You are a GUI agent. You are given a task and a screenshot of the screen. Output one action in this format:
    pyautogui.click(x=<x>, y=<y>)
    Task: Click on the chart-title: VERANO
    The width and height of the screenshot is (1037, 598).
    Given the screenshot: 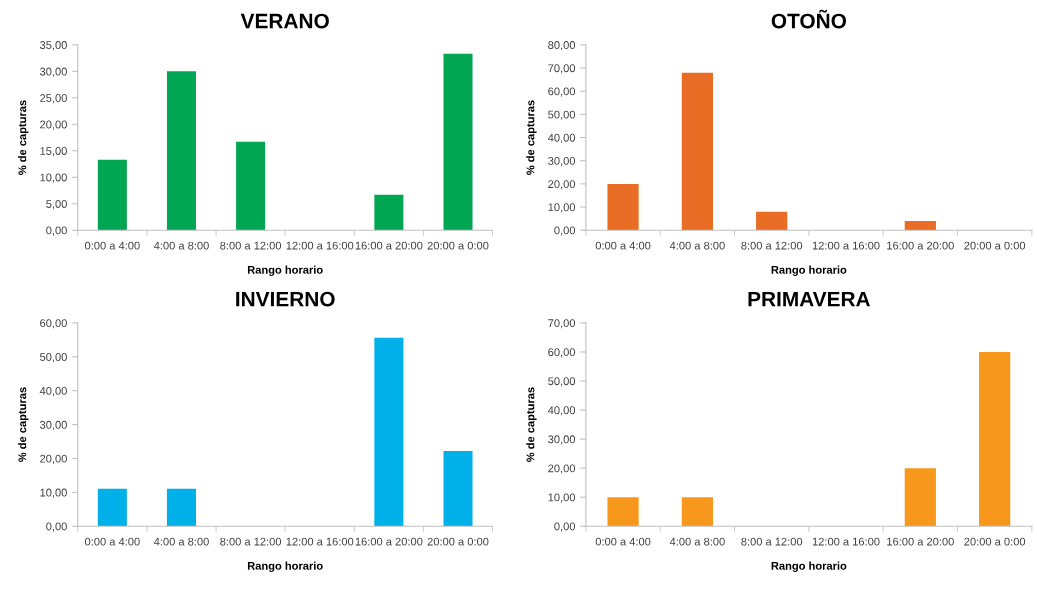 What is the action you would take?
    pyautogui.click(x=284, y=21)
    